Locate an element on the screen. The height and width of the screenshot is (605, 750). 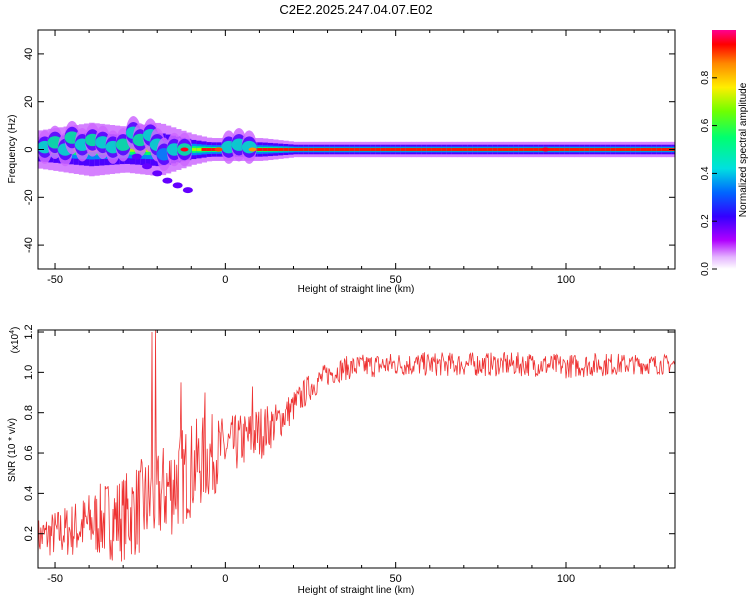
snr-xlabel: Height of straight line (km) is located at coordinates (356, 590).